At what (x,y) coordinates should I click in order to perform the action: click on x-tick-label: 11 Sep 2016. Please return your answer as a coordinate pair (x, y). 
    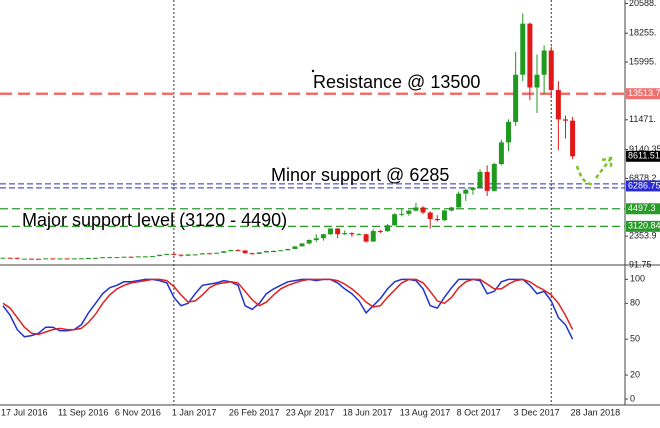
    Looking at the image, I should click on (83, 412).